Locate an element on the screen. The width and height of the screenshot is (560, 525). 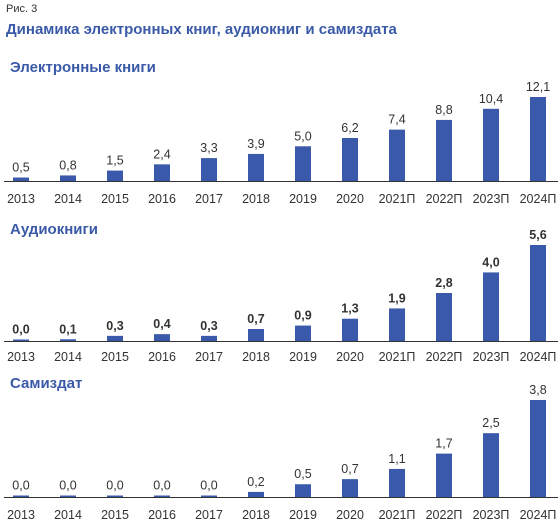
data-label: 12,1 is located at coordinates (538, 87).